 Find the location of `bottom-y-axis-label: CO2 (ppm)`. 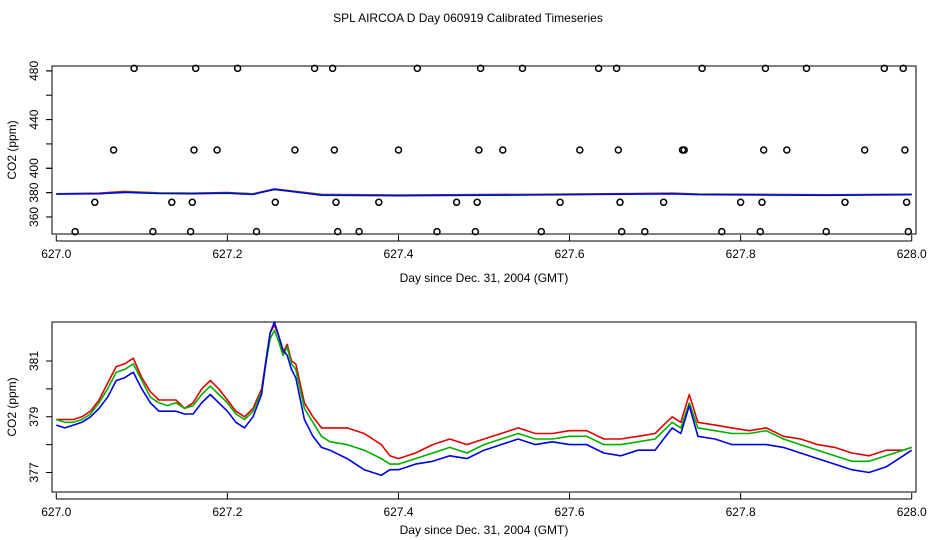

bottom-y-axis-label: CO2 (ppm) is located at coordinates (12, 406).